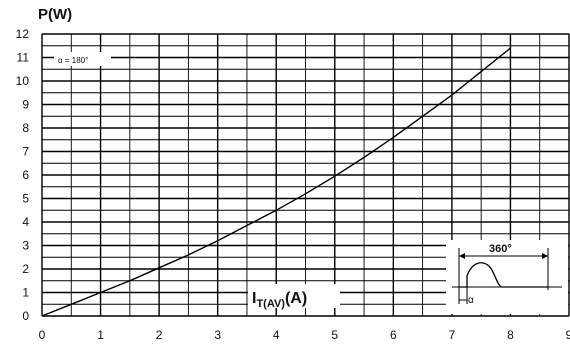  Describe the element at coordinates (334, 335) in the screenshot. I see `x-tick-label: 5` at that location.